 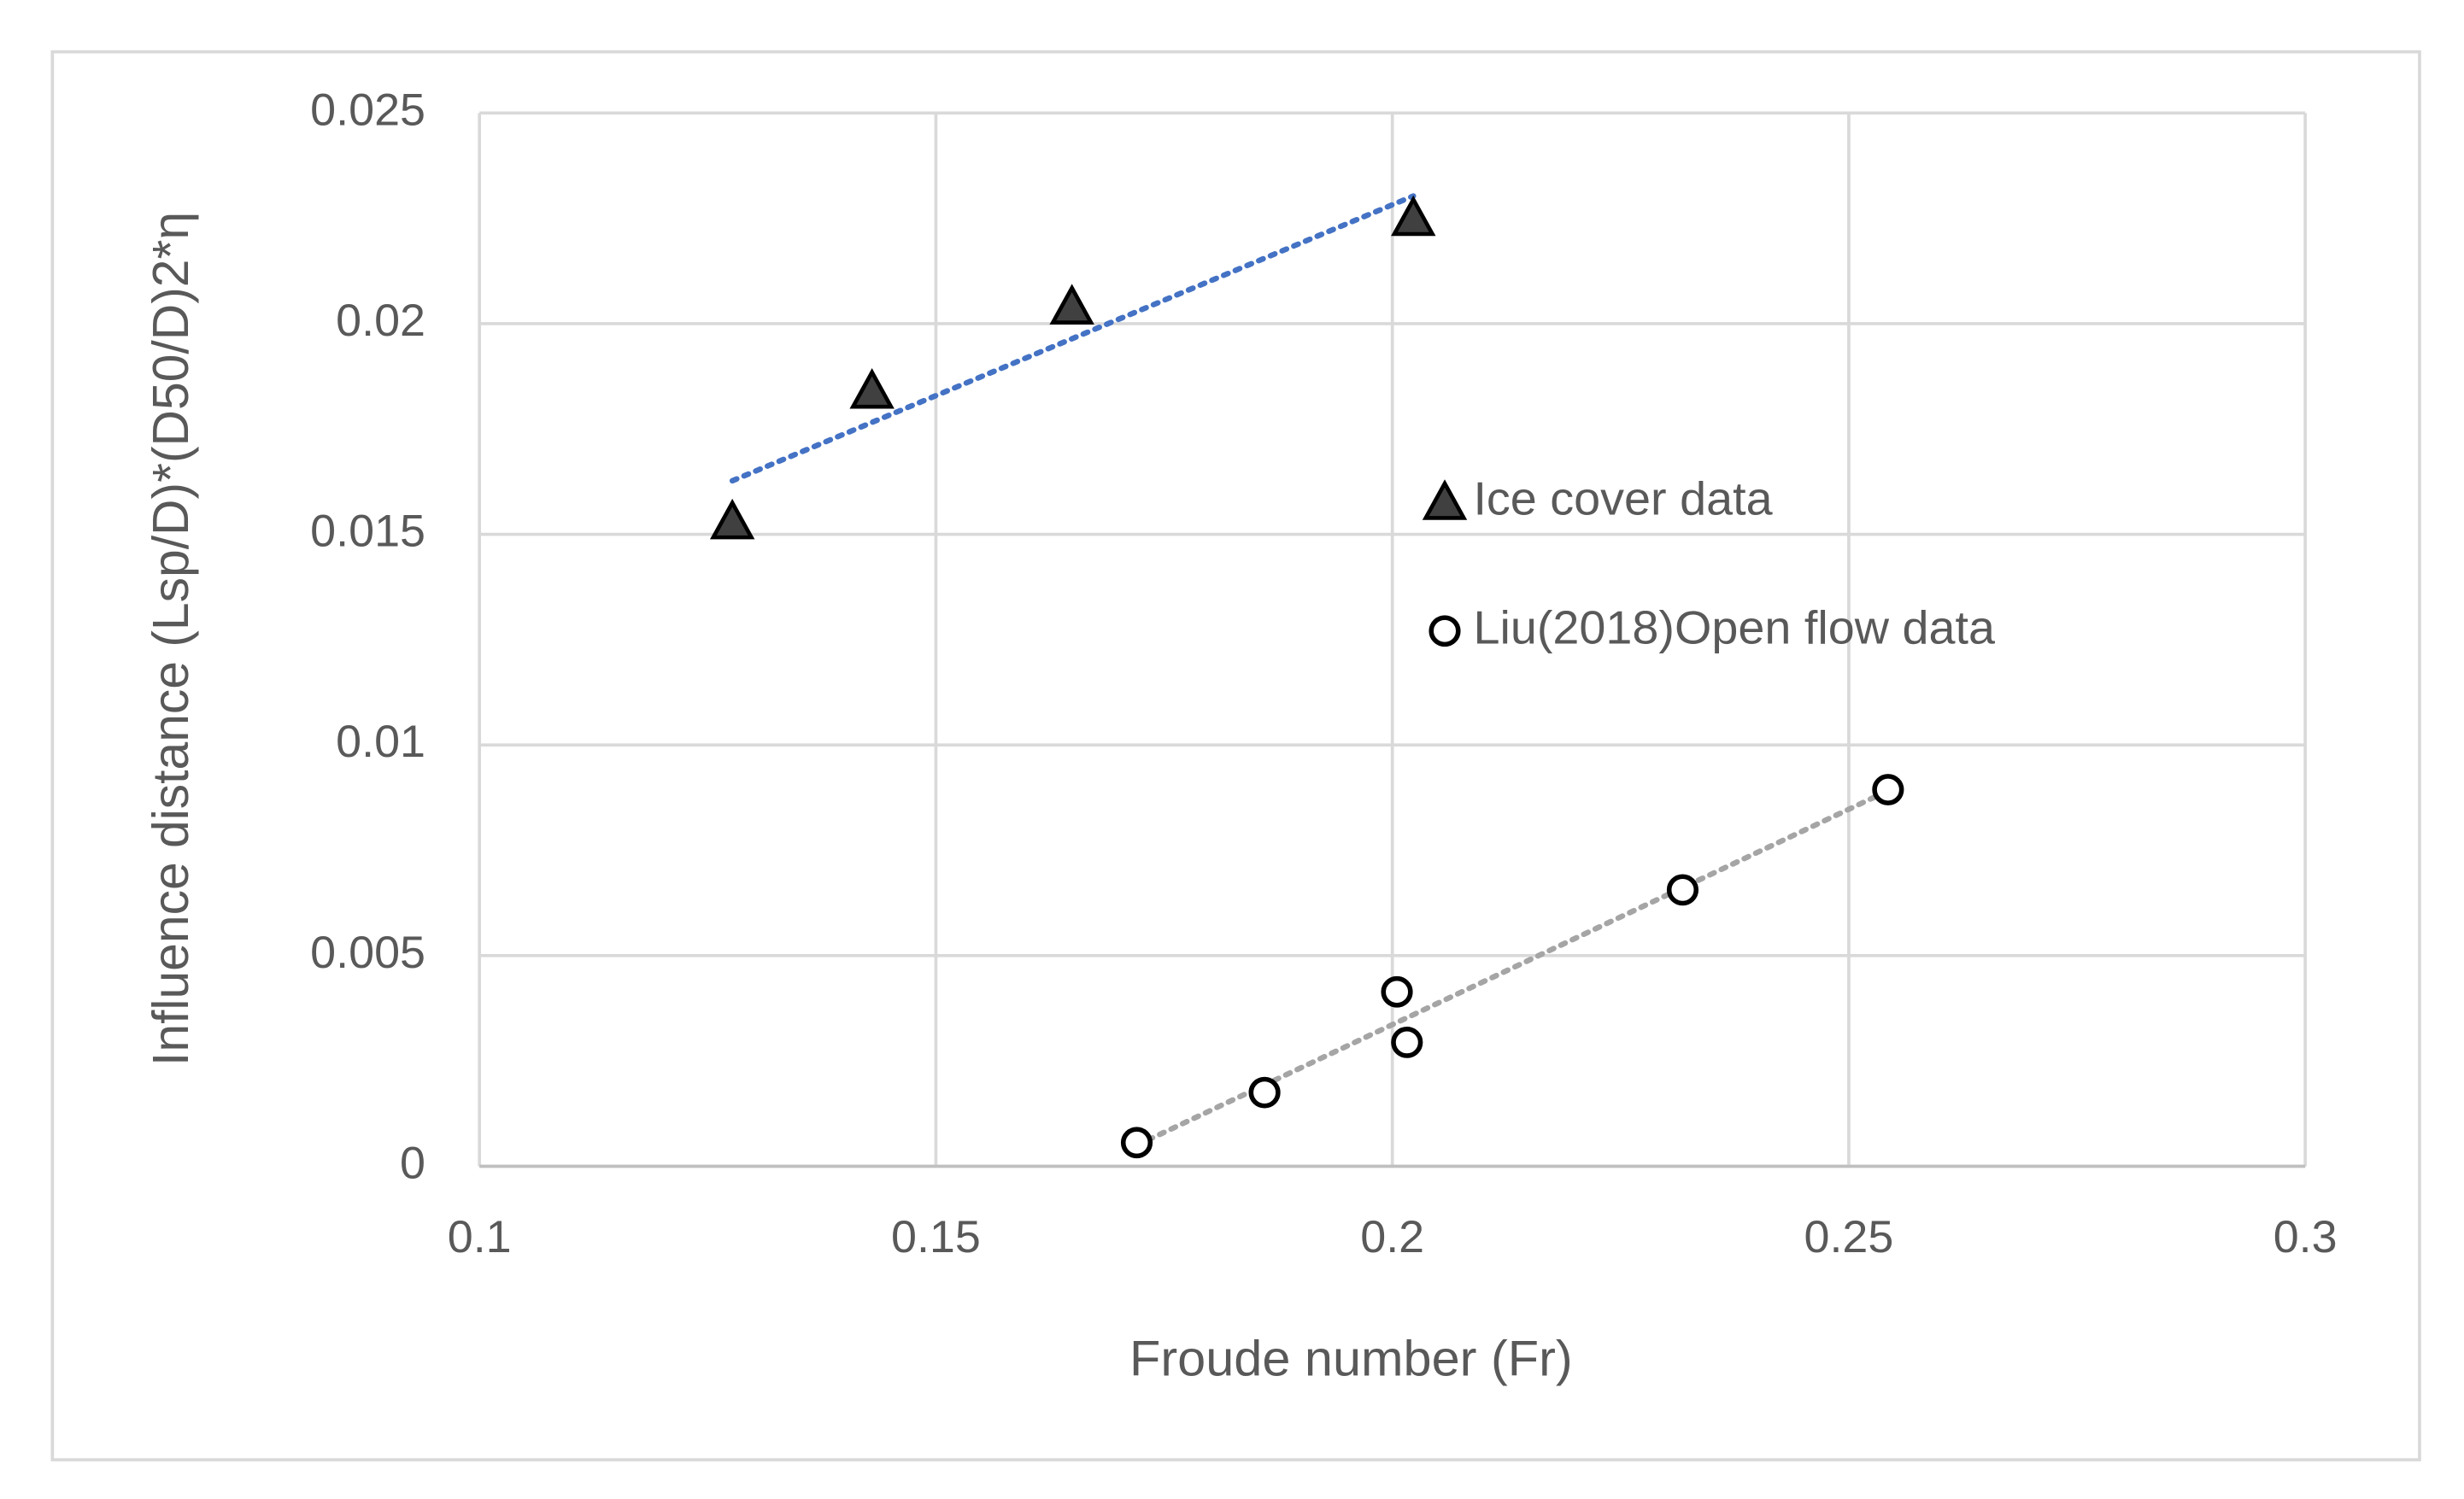 I want to click on x-axis-title: Froude number (Fr), so click(x=1351, y=1358).